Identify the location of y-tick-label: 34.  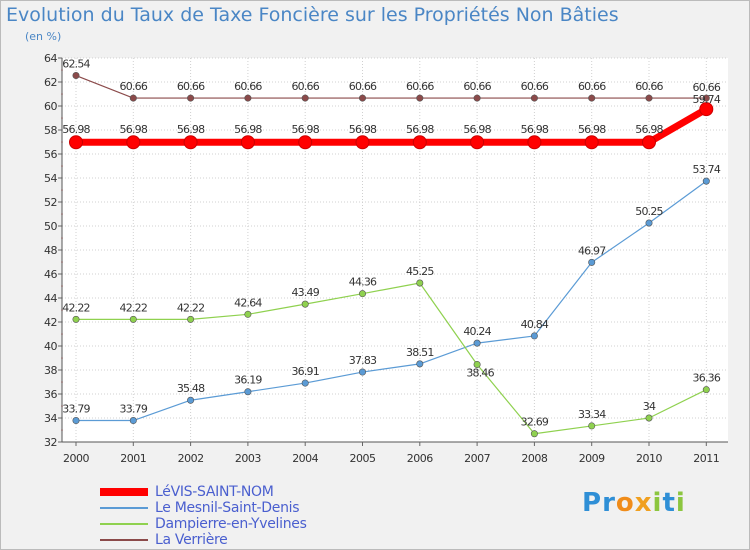
(50, 418).